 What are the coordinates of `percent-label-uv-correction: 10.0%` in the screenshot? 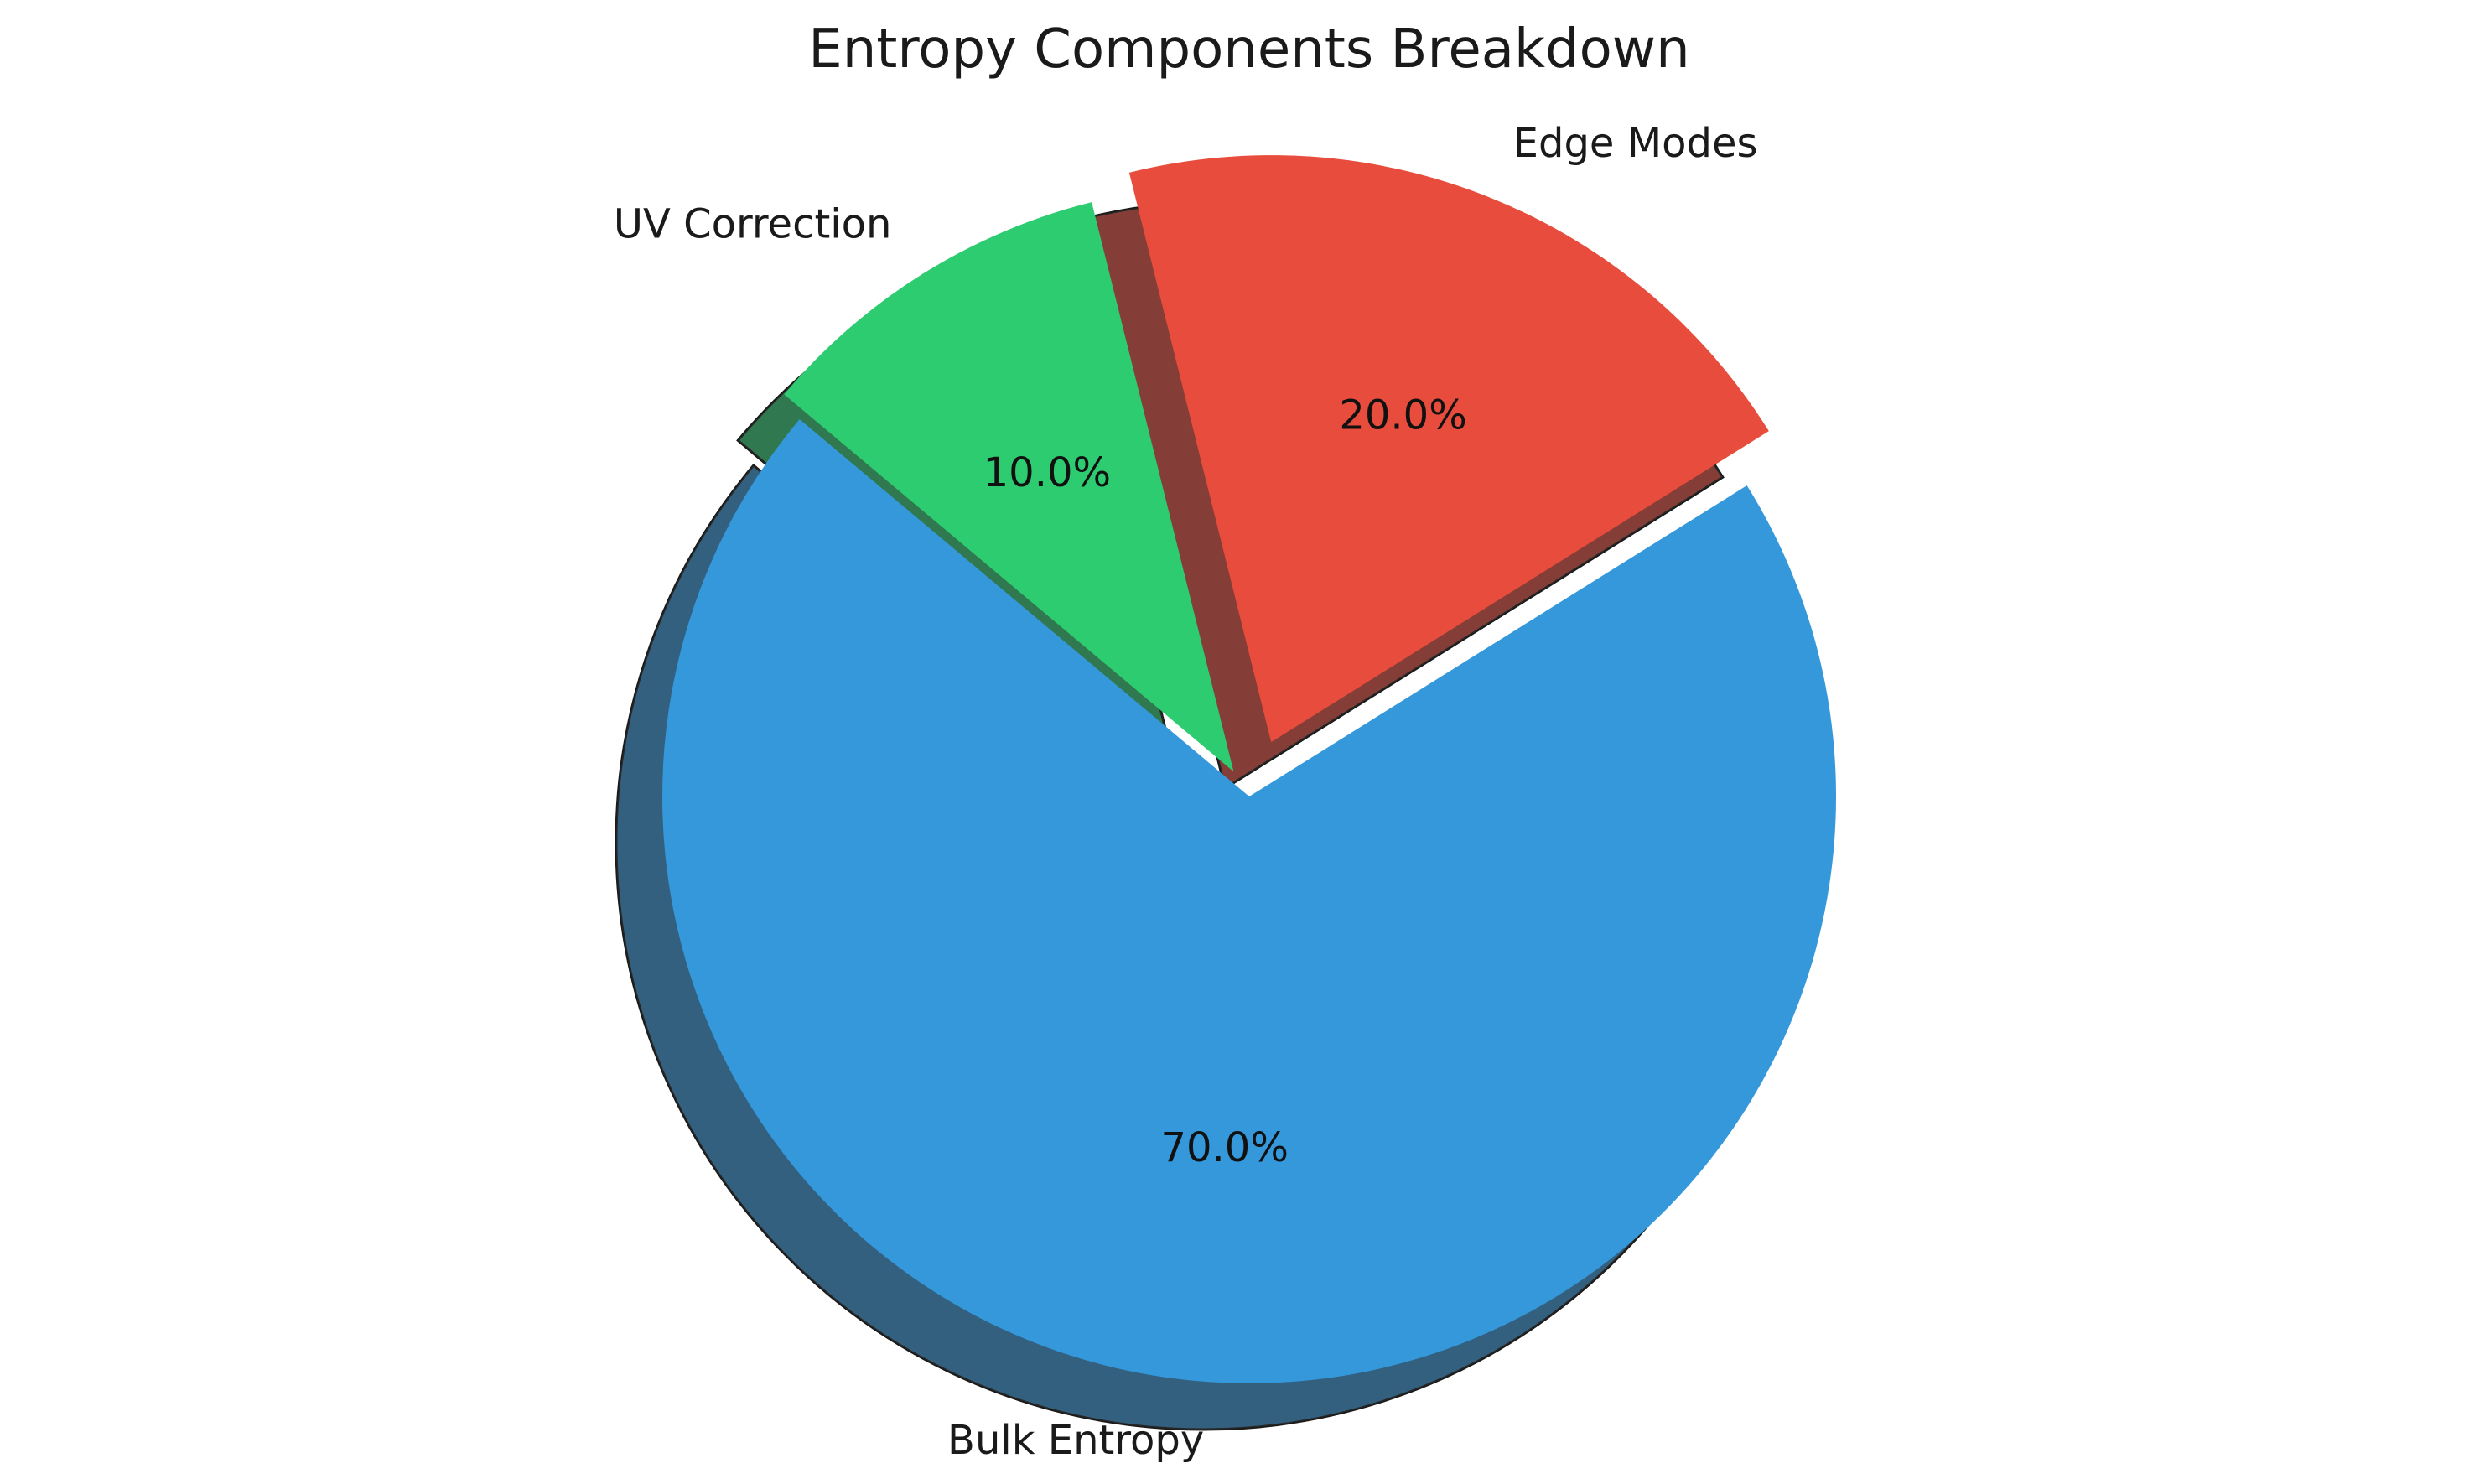 It's located at (1047, 472).